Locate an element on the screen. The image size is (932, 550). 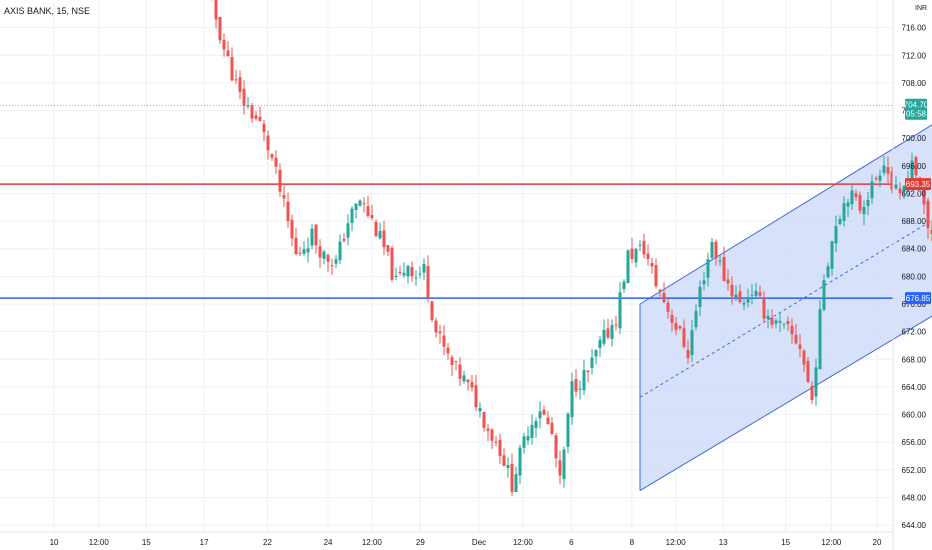
level-price-value: 693.35 is located at coordinates (918, 184).